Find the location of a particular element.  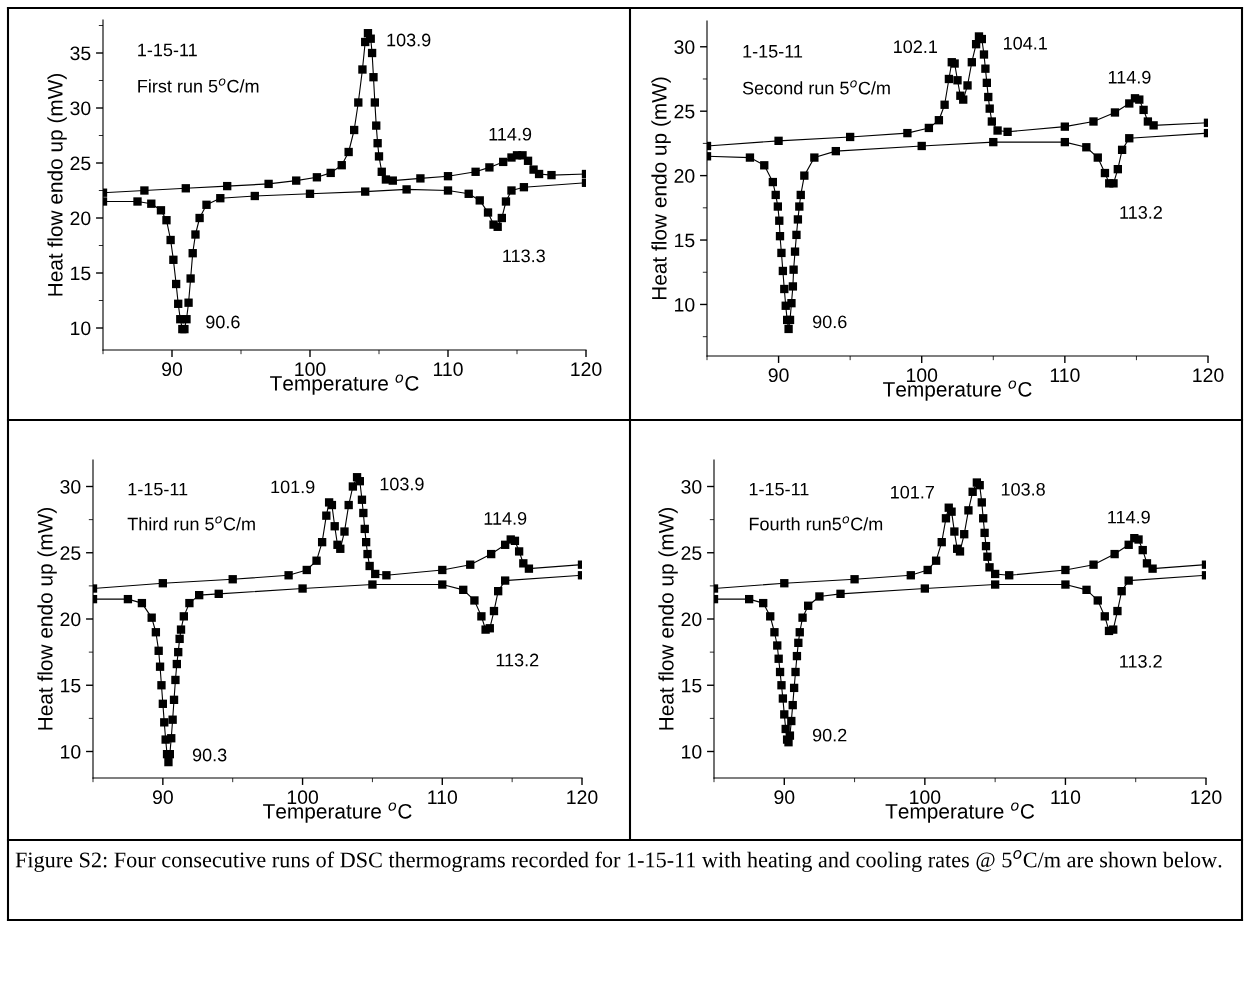

annotation: 113.2 is located at coordinates (1141, 212).